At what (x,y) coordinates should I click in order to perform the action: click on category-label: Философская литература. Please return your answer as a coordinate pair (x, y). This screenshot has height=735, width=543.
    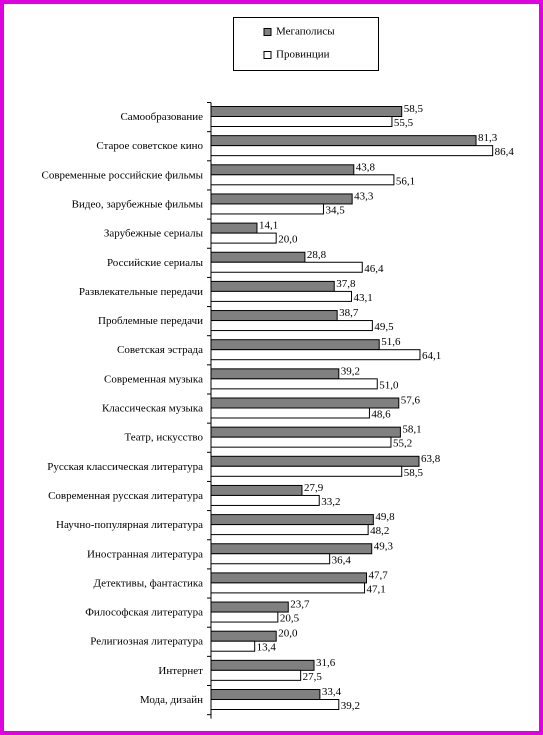
    Looking at the image, I should click on (144, 613).